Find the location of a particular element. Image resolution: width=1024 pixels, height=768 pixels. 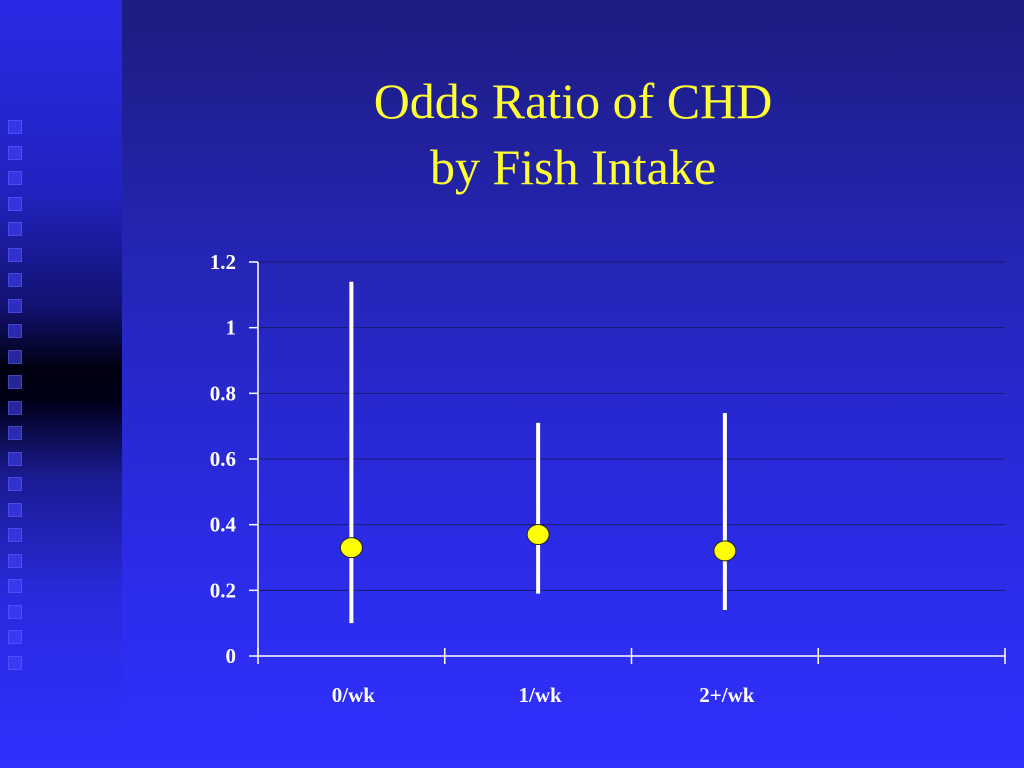

y-tick-label: 0.4 is located at coordinates (223, 525).